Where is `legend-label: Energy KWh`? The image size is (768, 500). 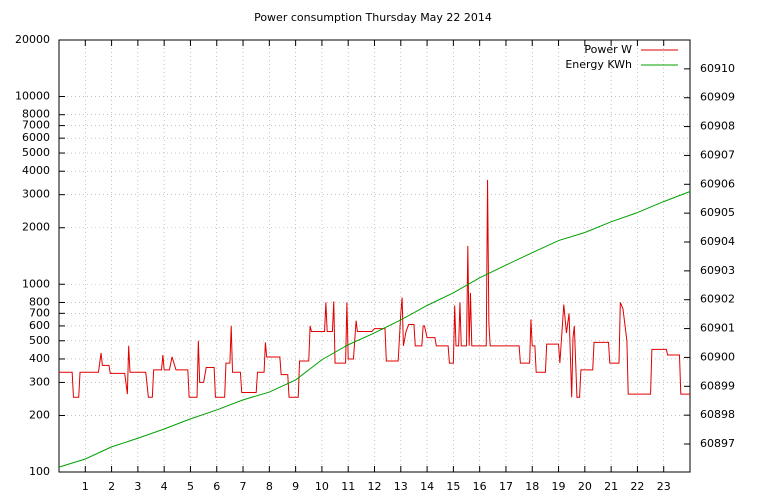 legend-label: Energy KWh is located at coordinates (598, 64).